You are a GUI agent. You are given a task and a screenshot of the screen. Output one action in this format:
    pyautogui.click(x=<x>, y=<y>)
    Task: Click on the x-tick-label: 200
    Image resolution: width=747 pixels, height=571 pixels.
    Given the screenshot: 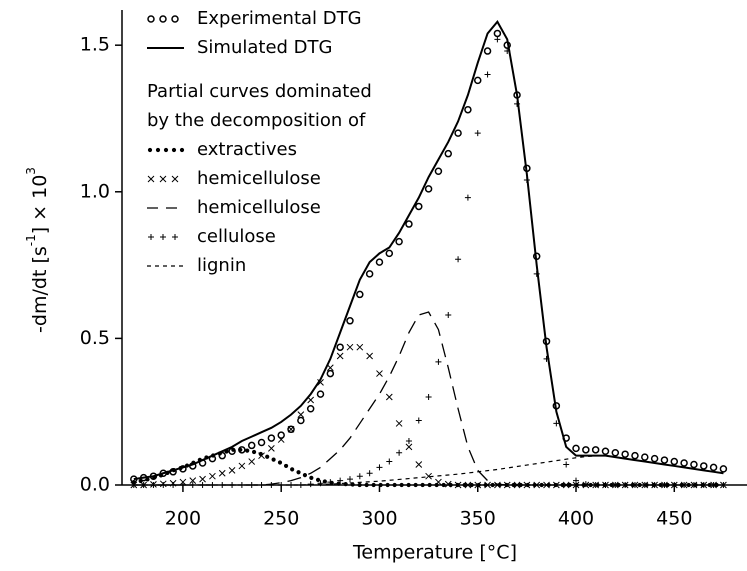 What is the action you would take?
    pyautogui.click(x=183, y=519)
    